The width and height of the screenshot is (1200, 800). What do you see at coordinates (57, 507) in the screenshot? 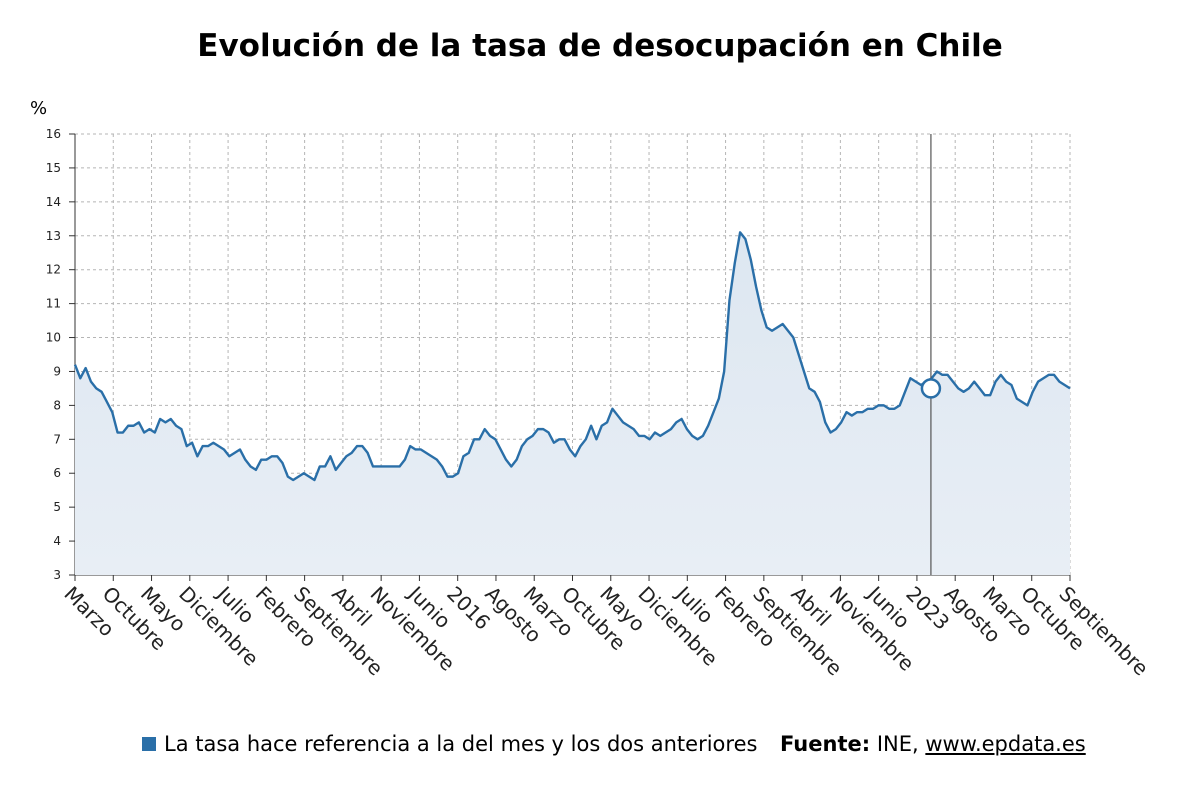
I see `y-tick-label: 5` at bounding box center [57, 507].